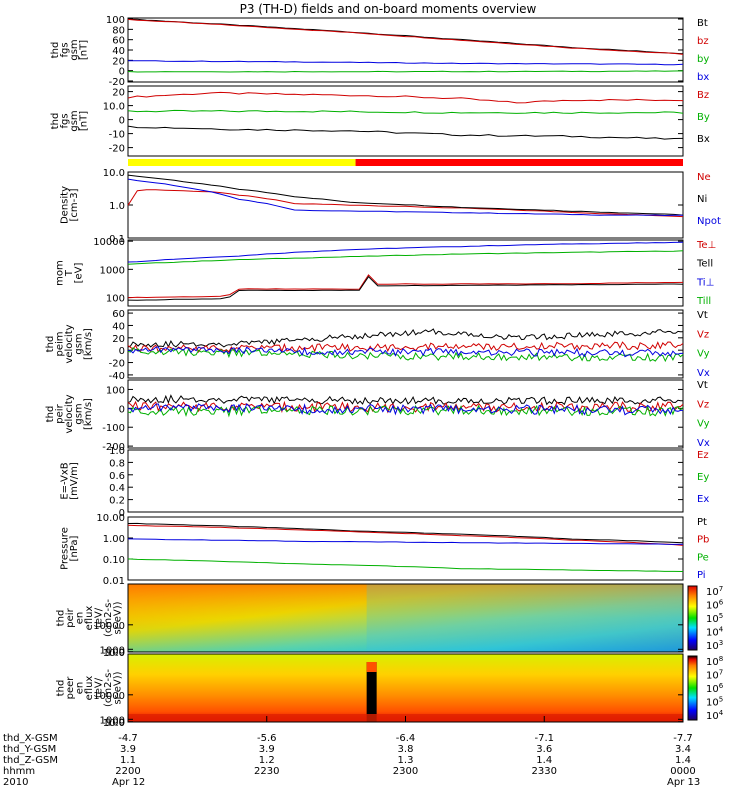 The height and width of the screenshot is (800, 750). I want to click on legend-entry: Ex, so click(703, 499).